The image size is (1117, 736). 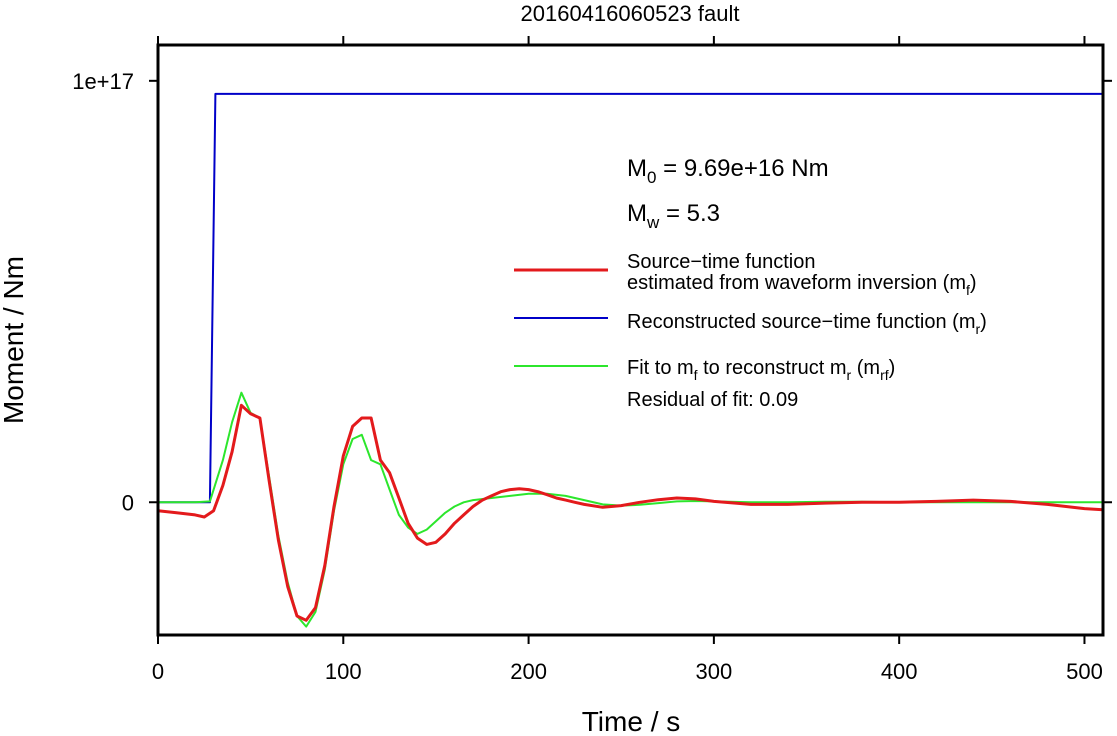 I want to click on residual-of-fit-text: Residual of fit: 0.09, so click(x=712, y=400).